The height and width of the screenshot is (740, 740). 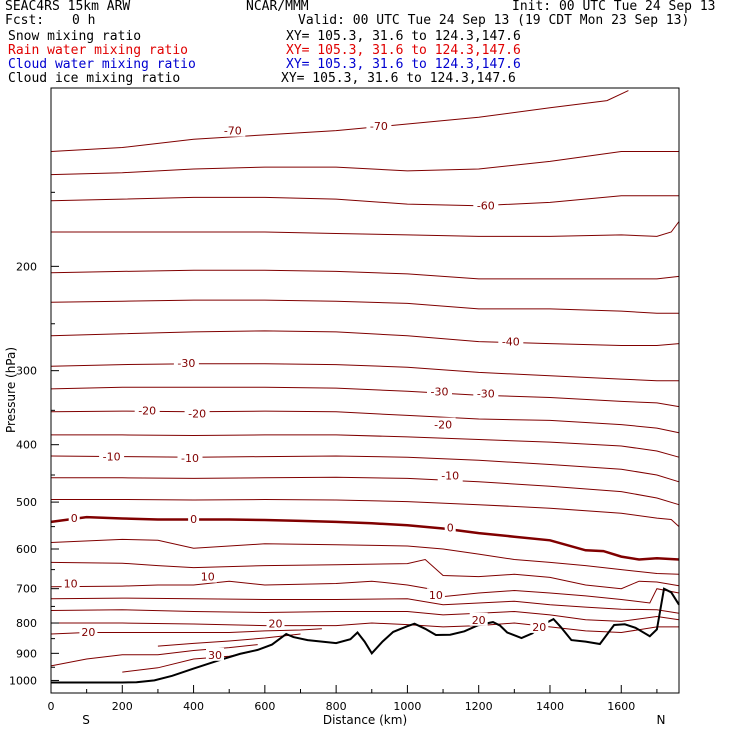 I want to click on x-tick-label-6: 1200, so click(x=479, y=706).